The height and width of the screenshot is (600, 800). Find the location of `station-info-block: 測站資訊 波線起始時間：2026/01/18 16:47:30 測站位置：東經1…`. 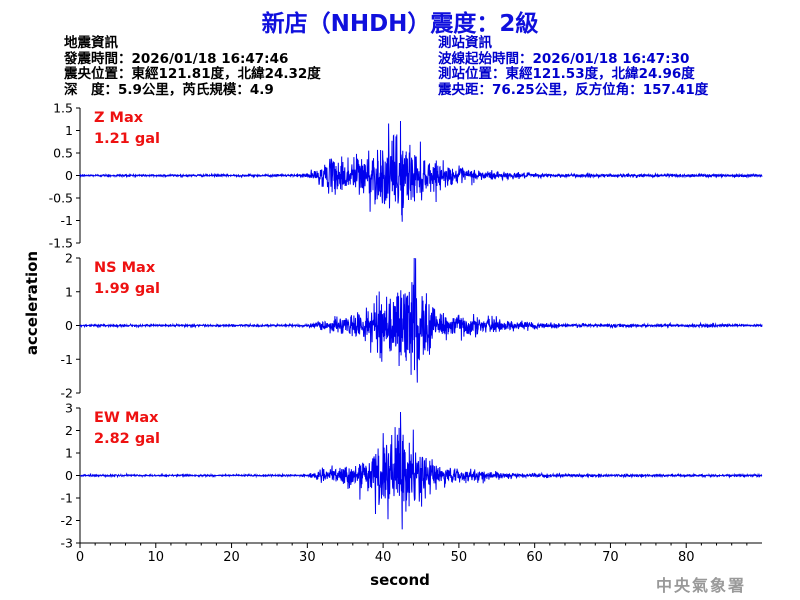

station-info-block: 測站資訊 波線起始時間：2026/01/18 16:47:30 測站位置：東經1… is located at coordinates (573, 66).